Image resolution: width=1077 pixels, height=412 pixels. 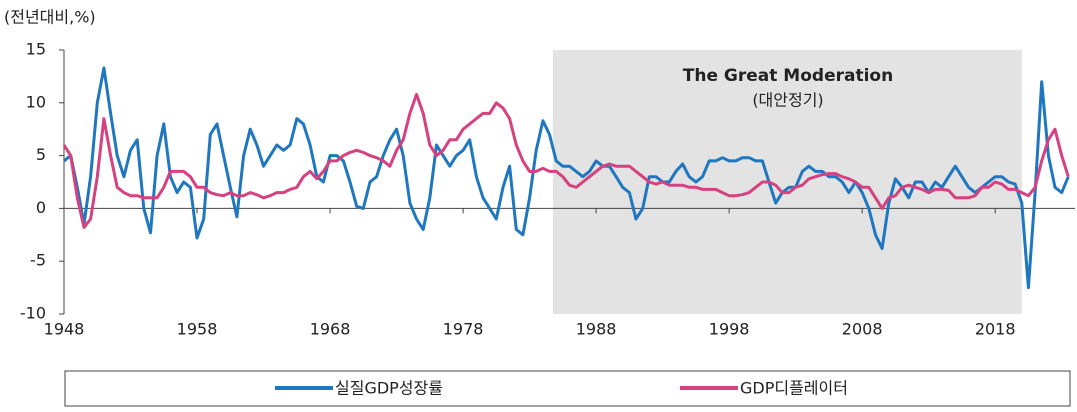 What do you see at coordinates (729, 329) in the screenshot?
I see `x-tick-label: 1998` at bounding box center [729, 329].